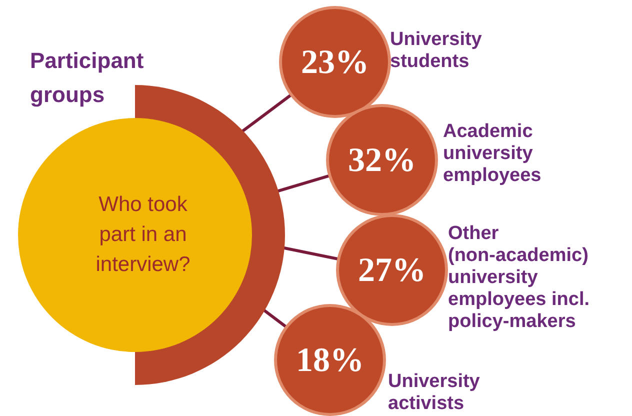 The height and width of the screenshot is (416, 632). I want to click on data-label: 32%, so click(382, 160).